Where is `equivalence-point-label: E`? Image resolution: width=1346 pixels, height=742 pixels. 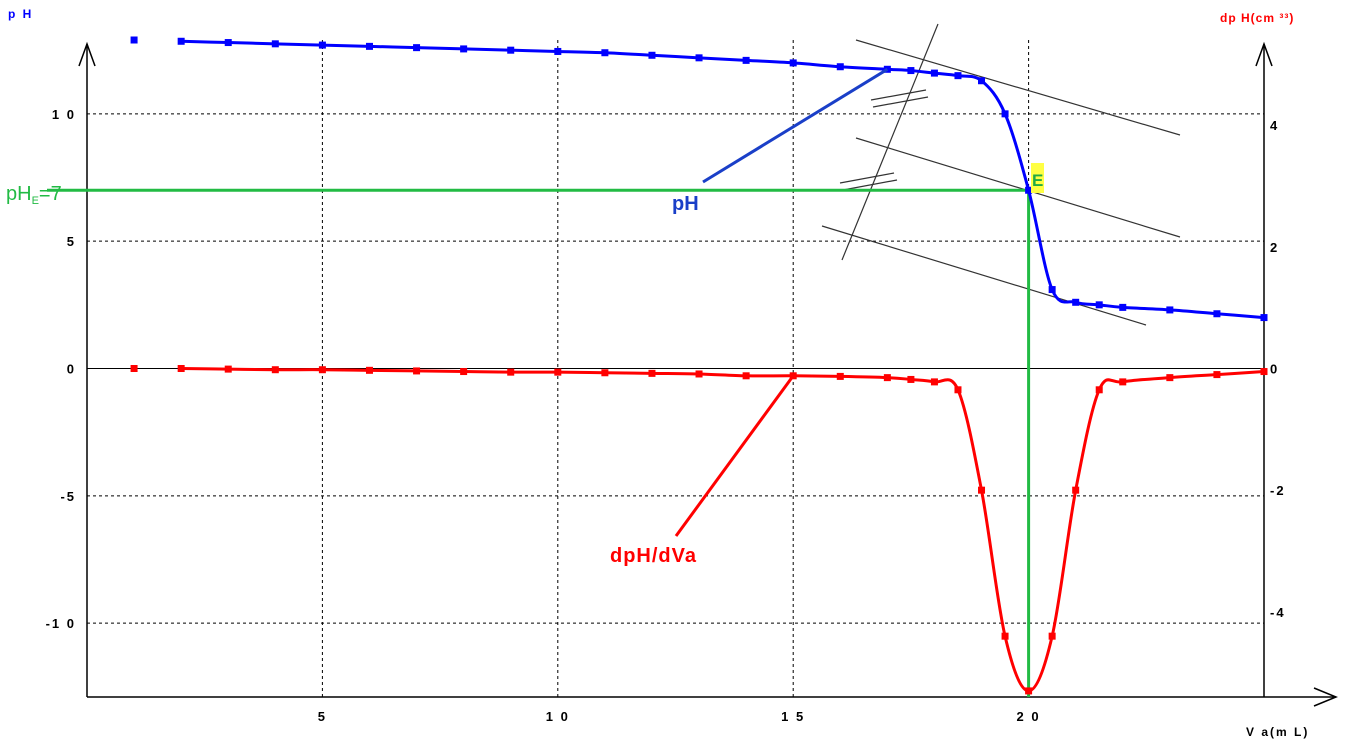
equivalence-point-label: E is located at coordinates (1037, 180).